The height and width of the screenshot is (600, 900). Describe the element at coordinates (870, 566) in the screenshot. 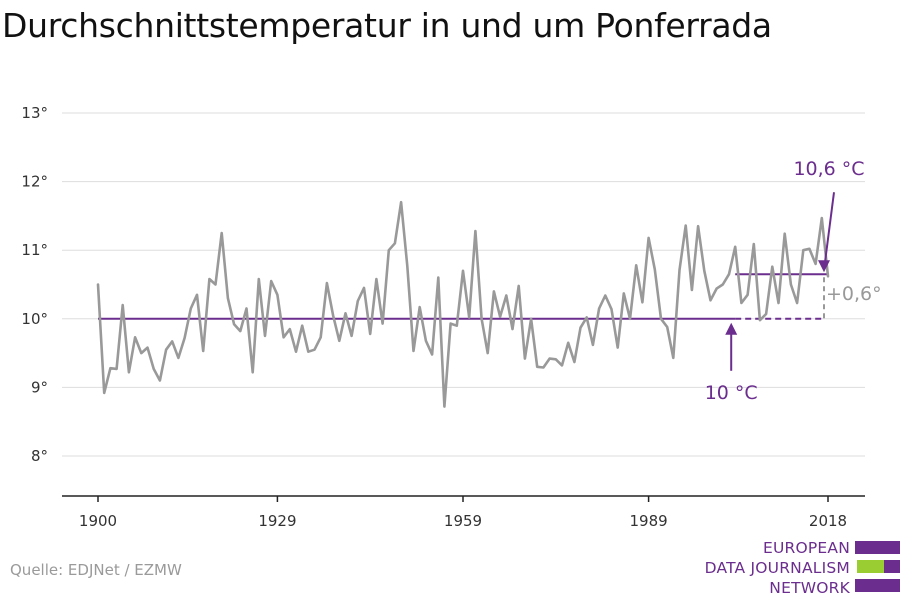

I see `logo-bar-2-green` at that location.